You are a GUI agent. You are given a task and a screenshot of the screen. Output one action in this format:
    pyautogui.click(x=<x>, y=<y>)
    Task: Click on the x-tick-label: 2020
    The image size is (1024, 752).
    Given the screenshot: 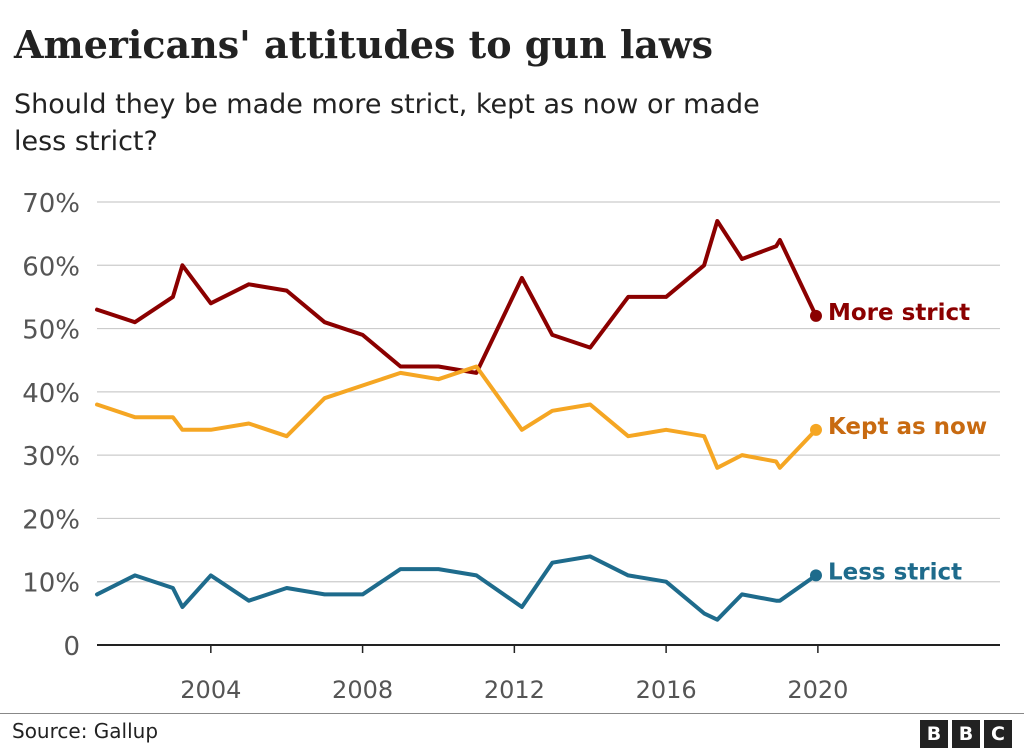 What is the action you would take?
    pyautogui.click(x=817, y=690)
    